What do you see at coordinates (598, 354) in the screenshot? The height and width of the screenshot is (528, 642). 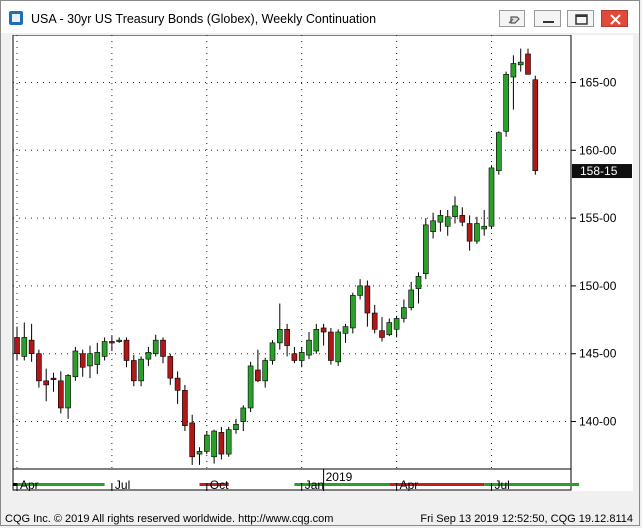 I see `y-tick-label: 145-00` at bounding box center [598, 354].